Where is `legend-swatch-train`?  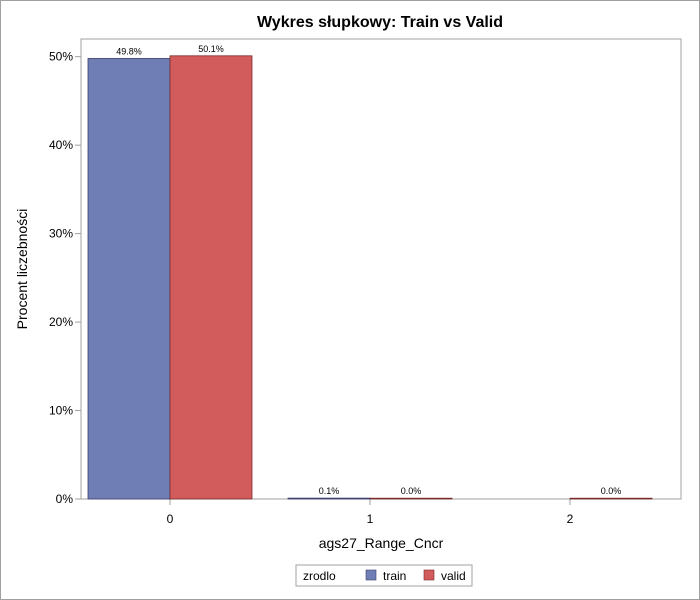 legend-swatch-train is located at coordinates (371, 575).